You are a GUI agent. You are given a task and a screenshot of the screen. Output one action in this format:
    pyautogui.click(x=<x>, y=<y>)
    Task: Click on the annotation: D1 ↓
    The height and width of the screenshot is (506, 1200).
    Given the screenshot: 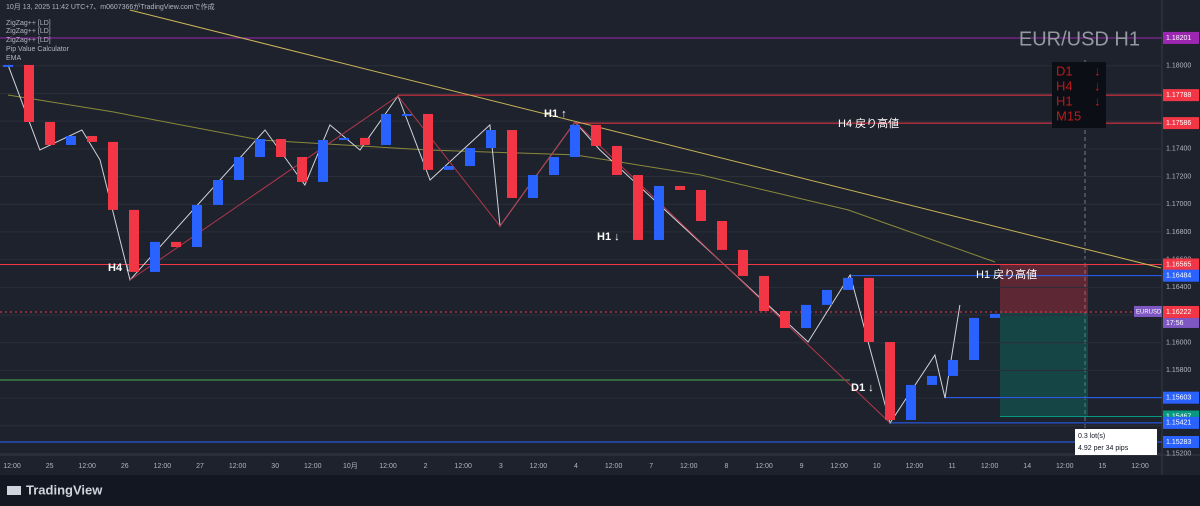 What is the action you would take?
    pyautogui.click(x=862, y=388)
    